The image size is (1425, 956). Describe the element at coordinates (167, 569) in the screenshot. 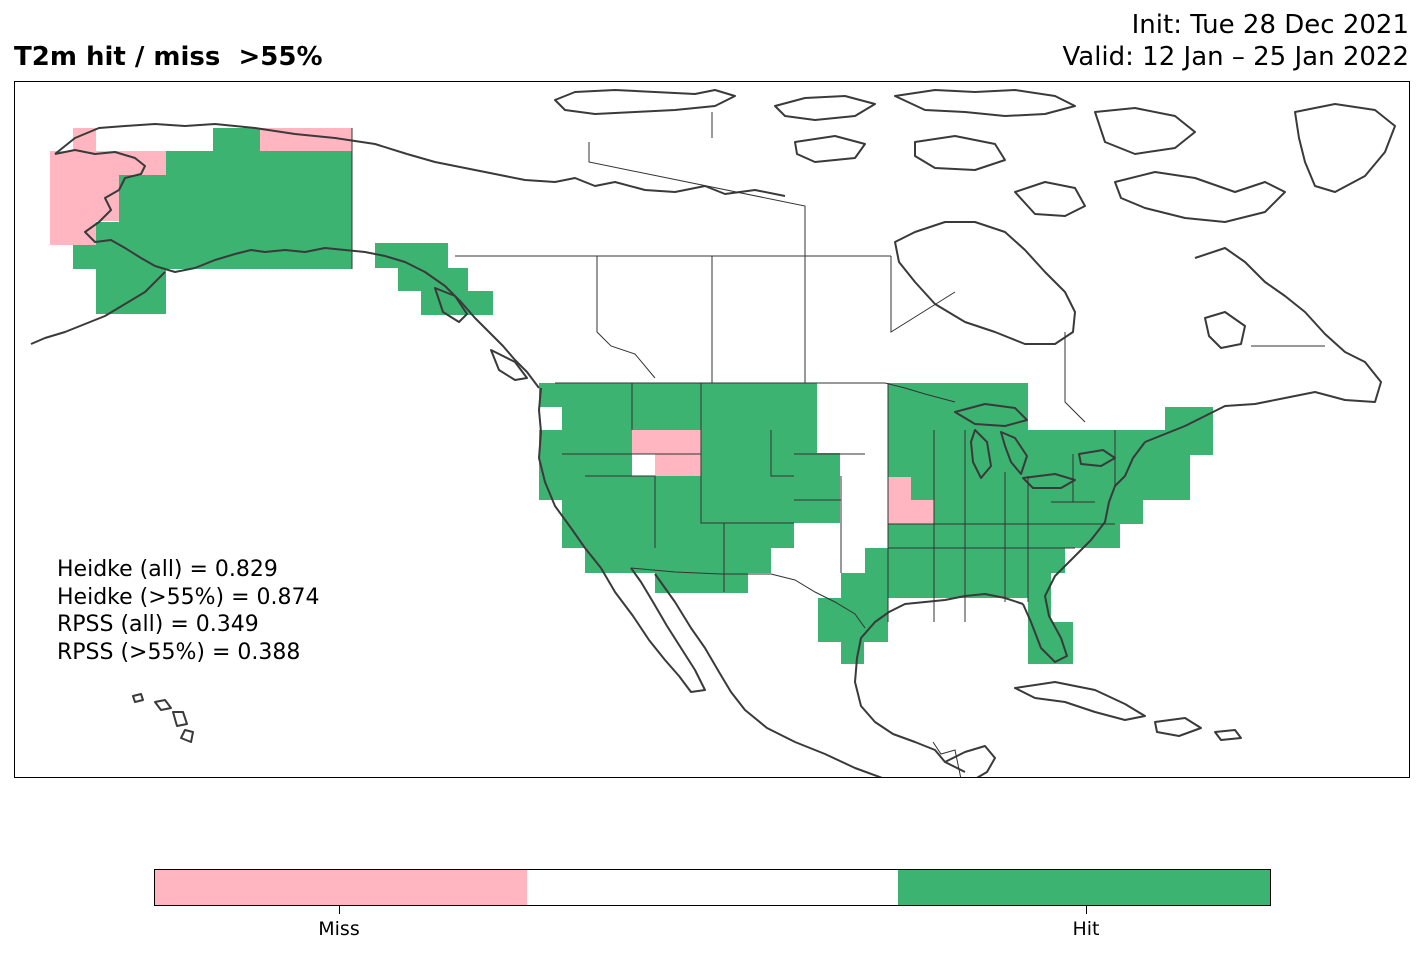

I see `heidke-all-score: Heidke (all) = 0.829` at that location.